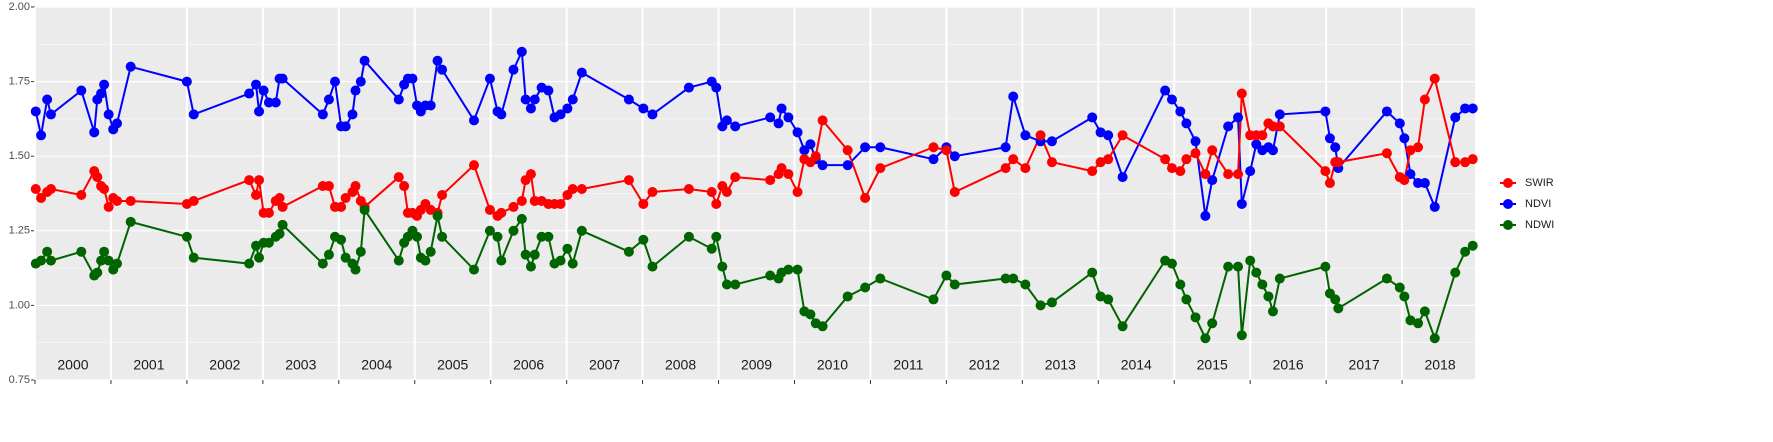 This screenshot has width=1773, height=442. Describe the element at coordinates (1539, 183) in the screenshot. I see `legend-label: SWIR` at that location.